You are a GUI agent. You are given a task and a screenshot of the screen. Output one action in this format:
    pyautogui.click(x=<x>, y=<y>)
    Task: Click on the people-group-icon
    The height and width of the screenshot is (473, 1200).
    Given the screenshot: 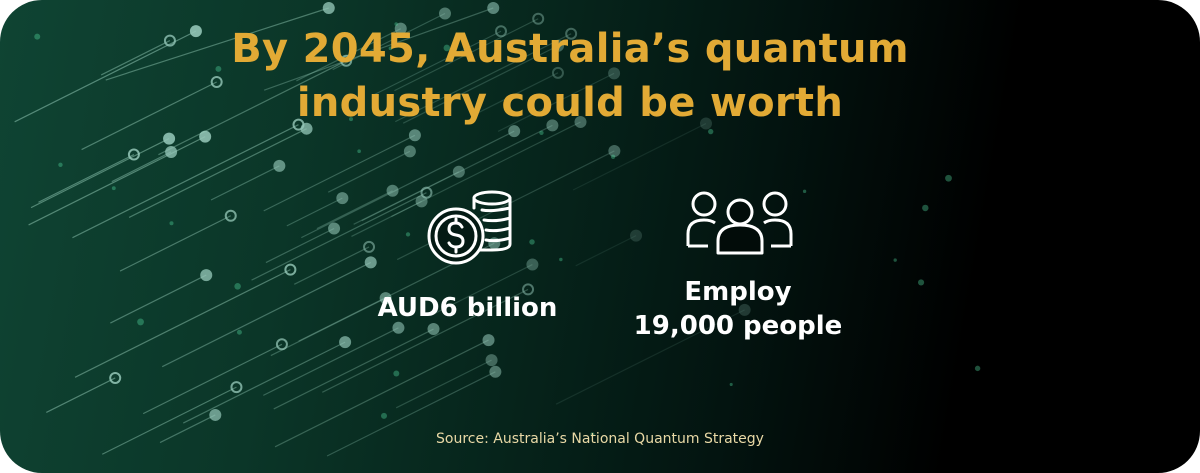 What is the action you would take?
    pyautogui.click(x=739, y=223)
    